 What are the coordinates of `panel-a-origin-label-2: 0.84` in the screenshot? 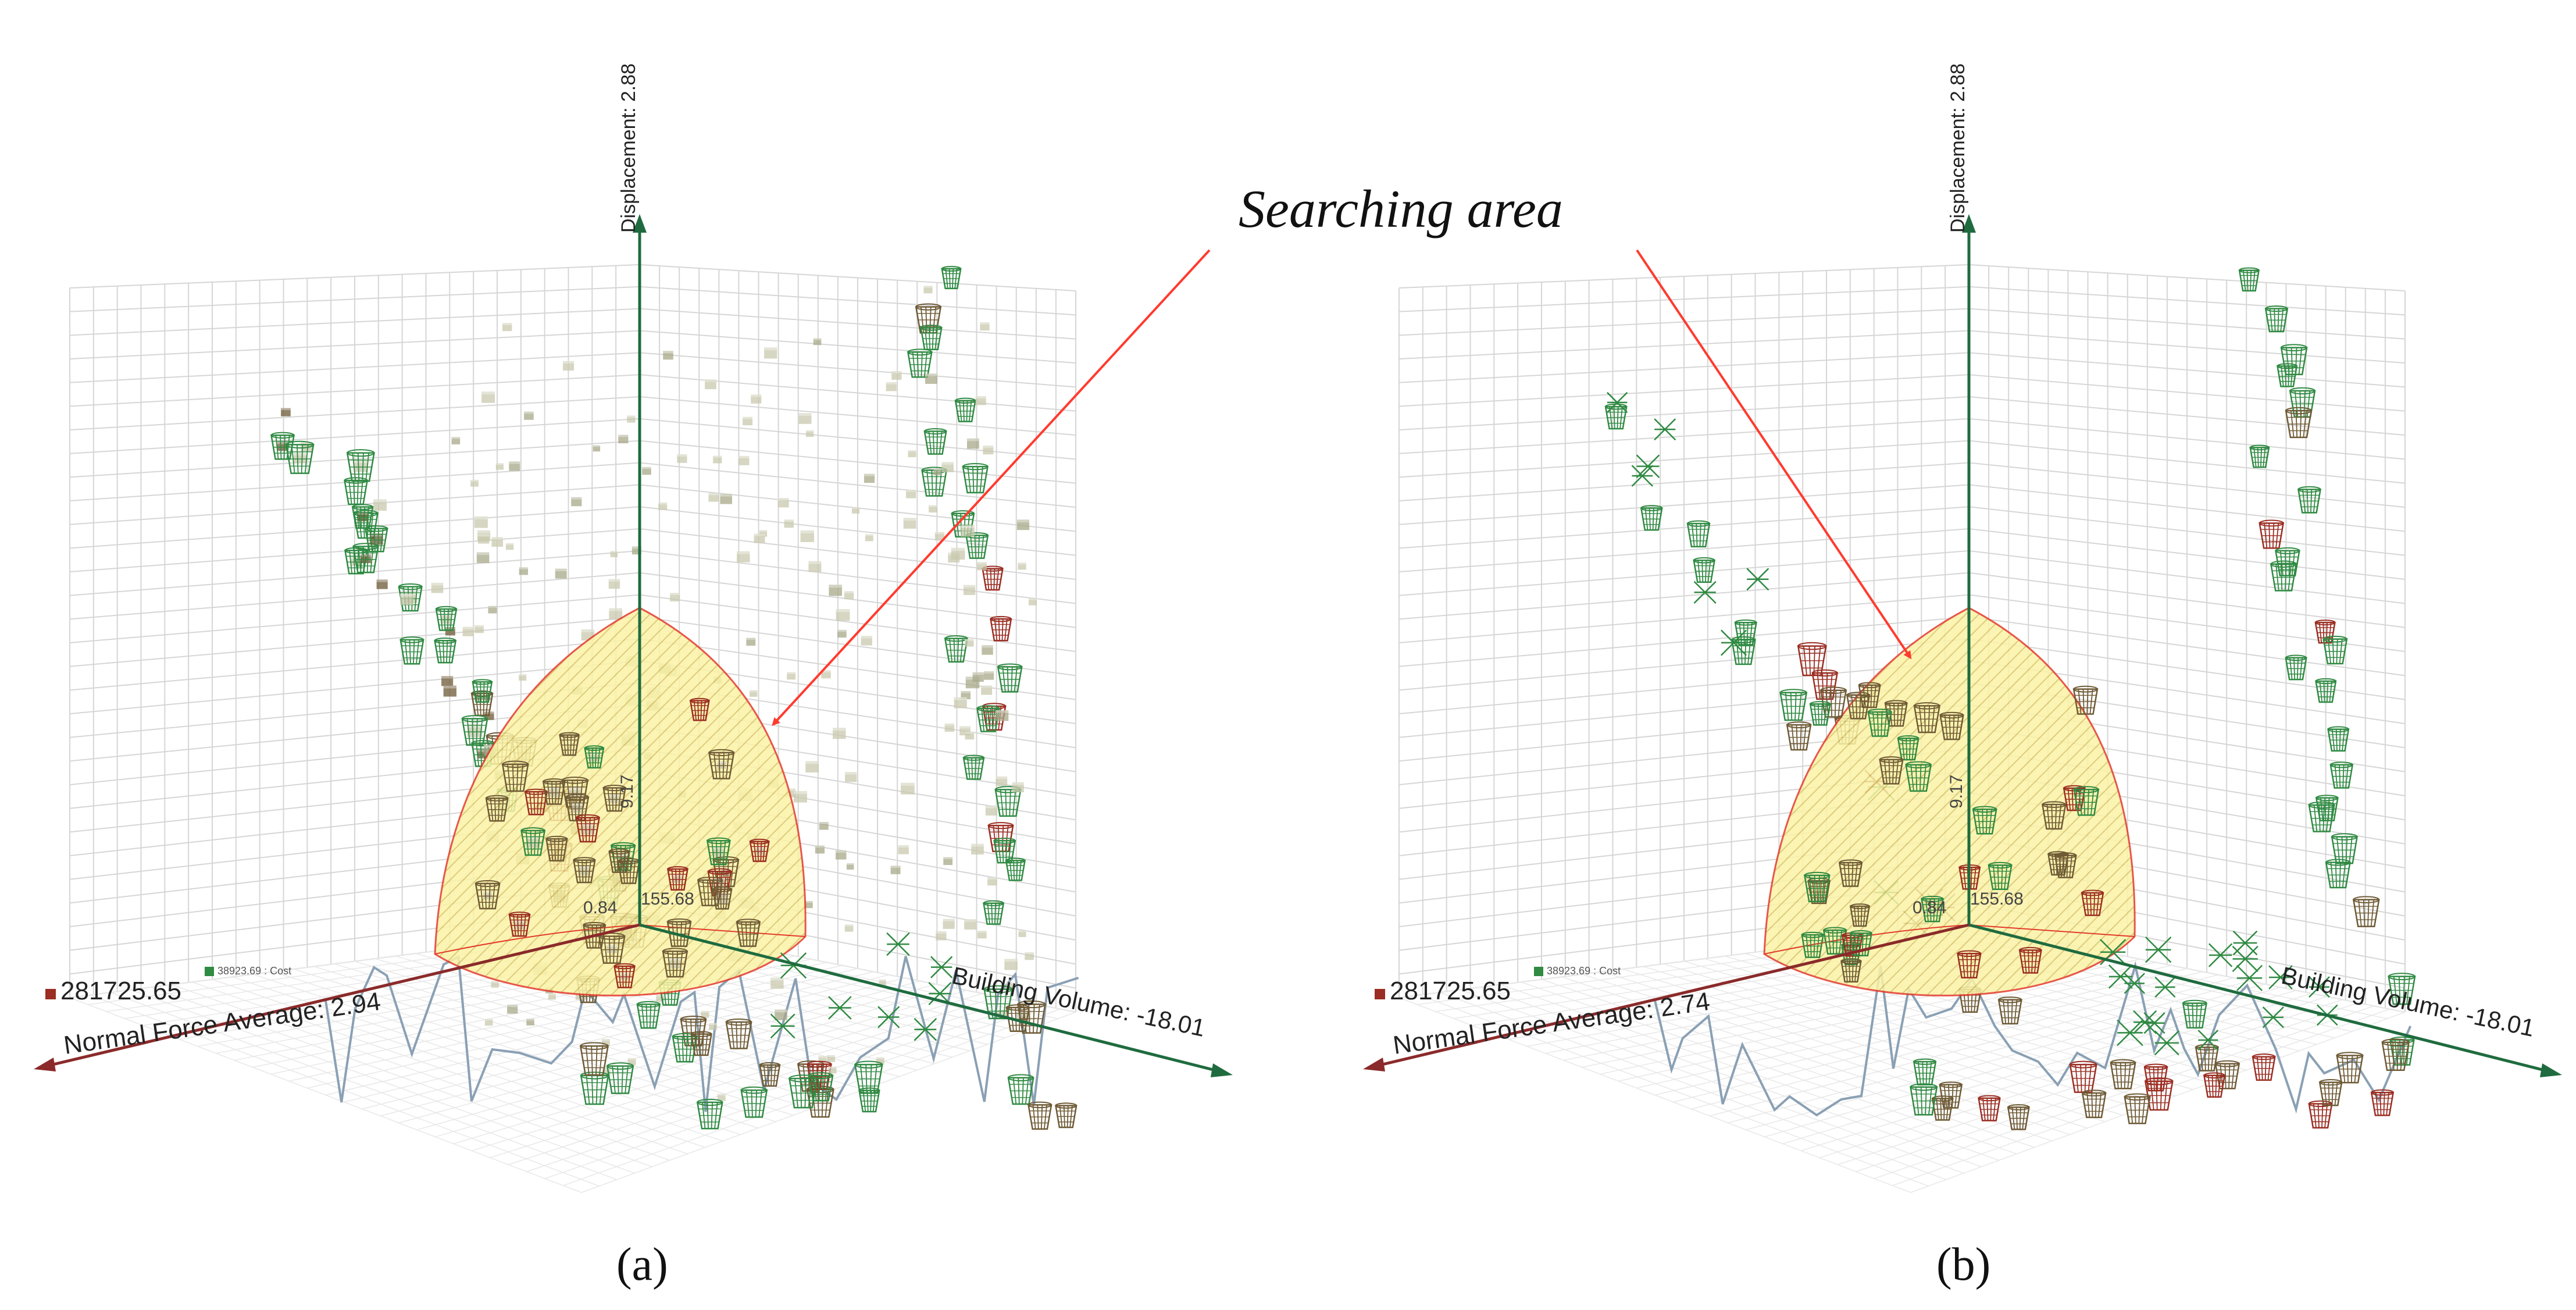 It's located at (600, 907).